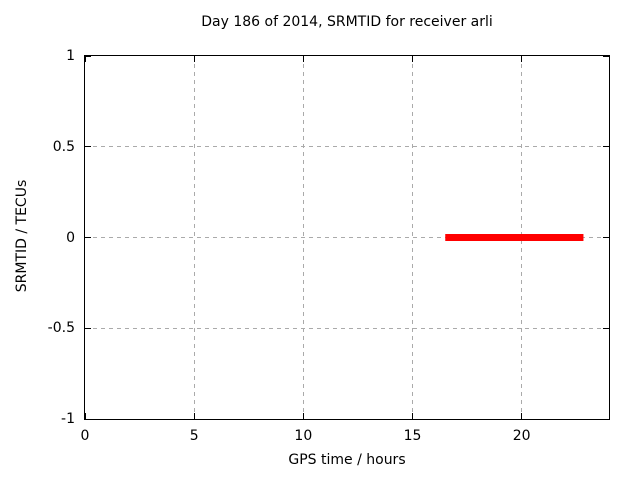 Image resolution: width=640 pixels, height=480 pixels. What do you see at coordinates (303, 436) in the screenshot?
I see `x-tick-label: 10` at bounding box center [303, 436].